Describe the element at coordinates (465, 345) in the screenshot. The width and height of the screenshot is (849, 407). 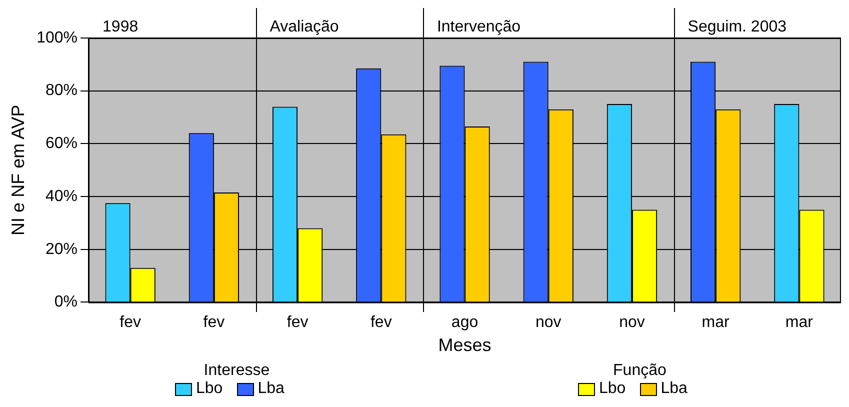
I see `x-axis-title: Meses` at that location.